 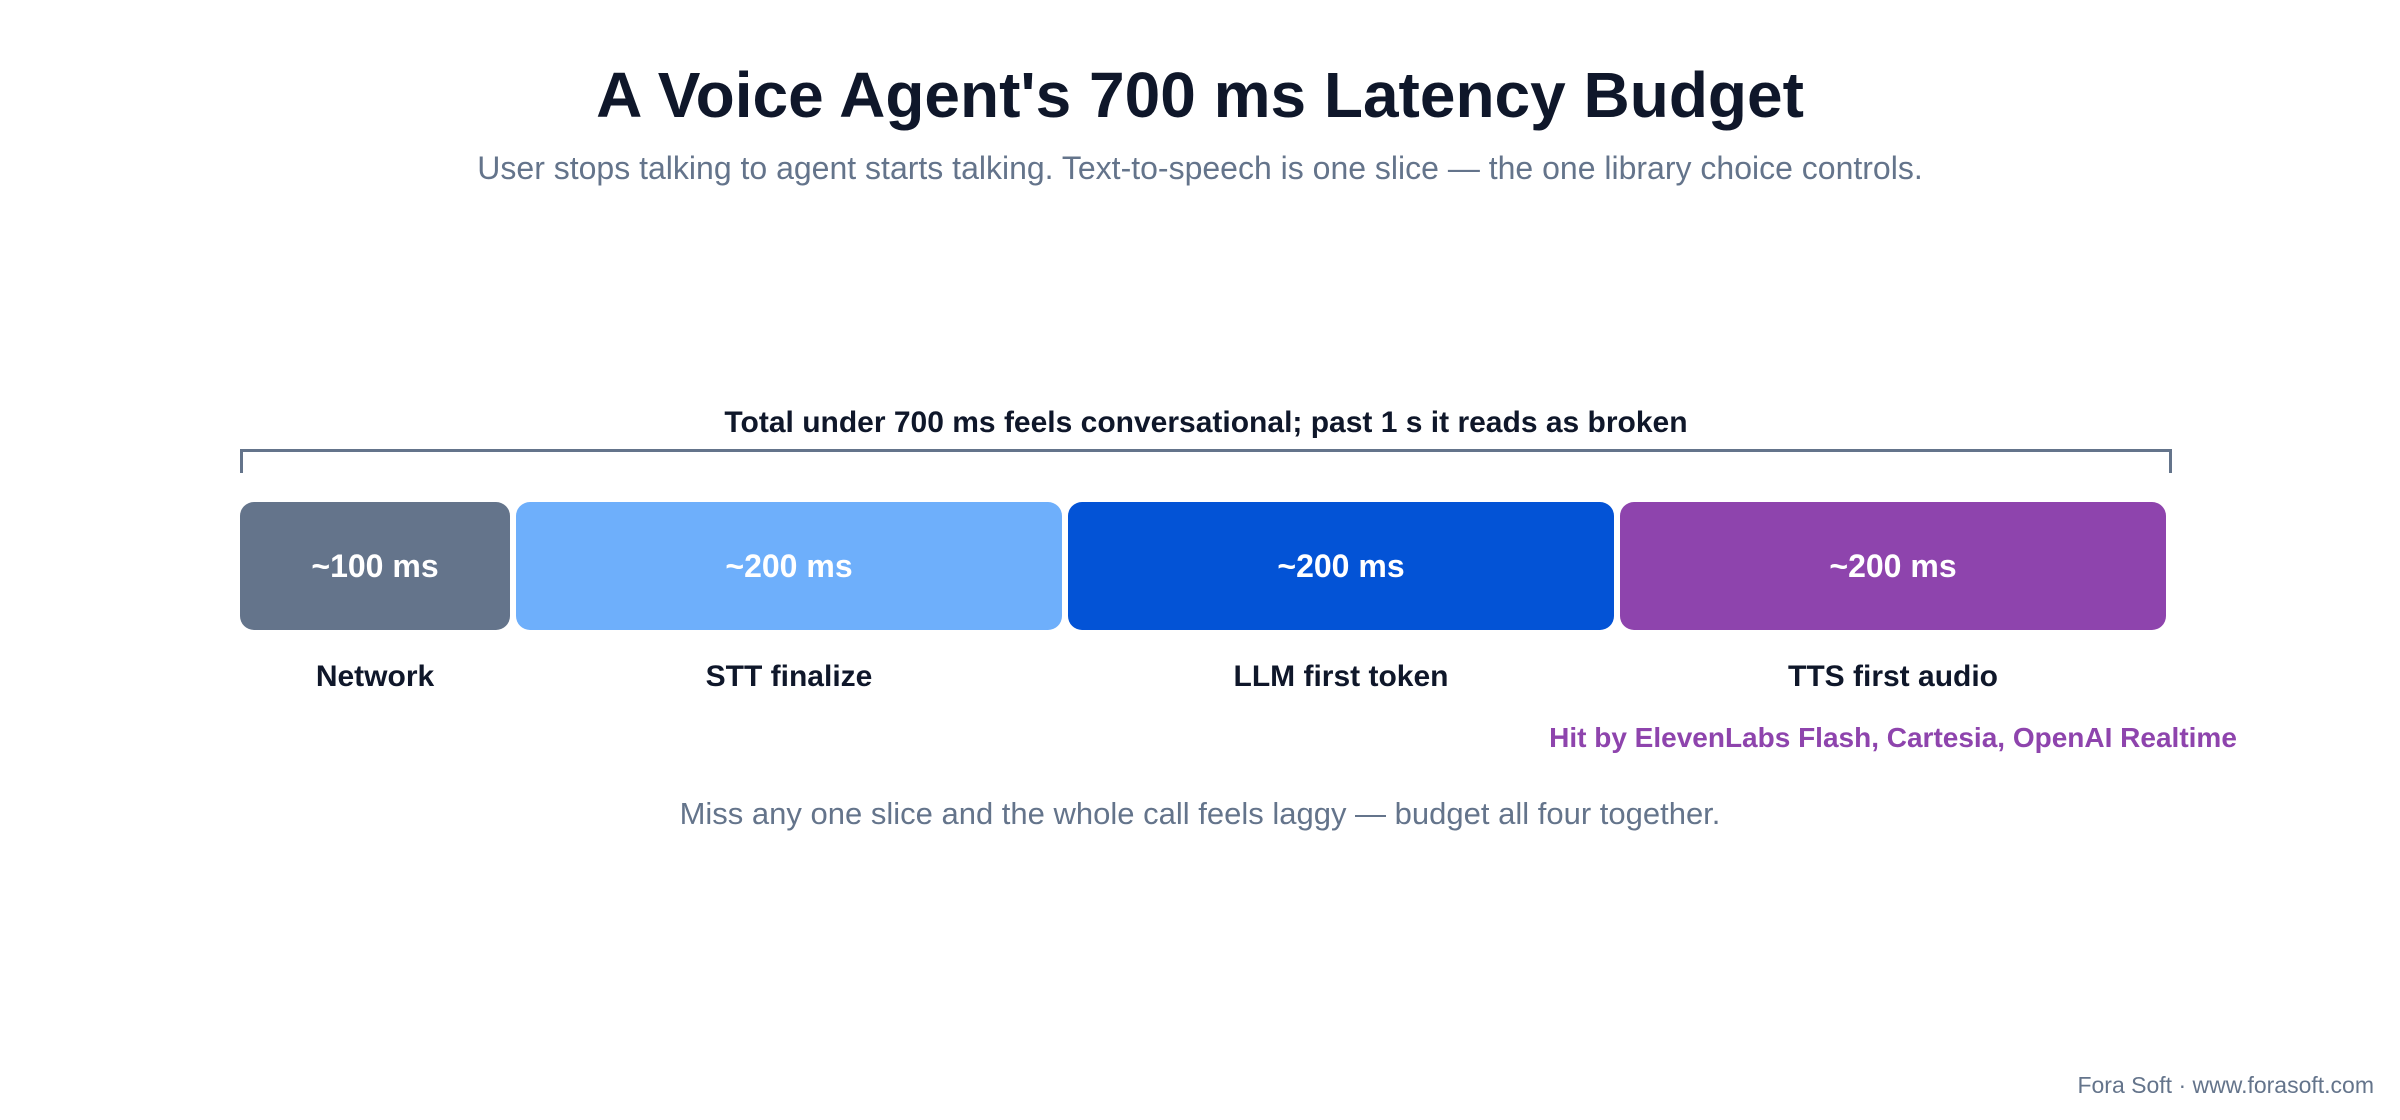 I want to click on segment-llm: ~200 ms, so click(x=1341, y=566).